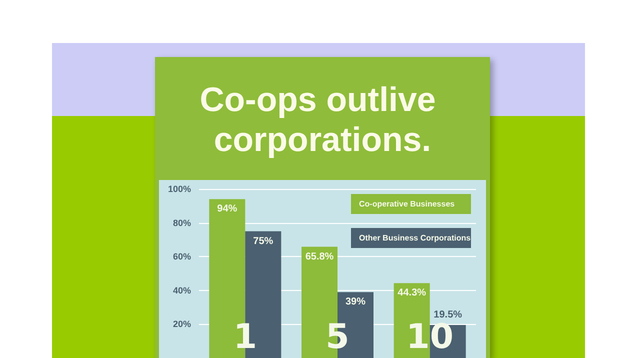 This screenshot has width=638, height=358. Describe the element at coordinates (245, 337) in the screenshot. I see `x-tick-label: 1` at that location.